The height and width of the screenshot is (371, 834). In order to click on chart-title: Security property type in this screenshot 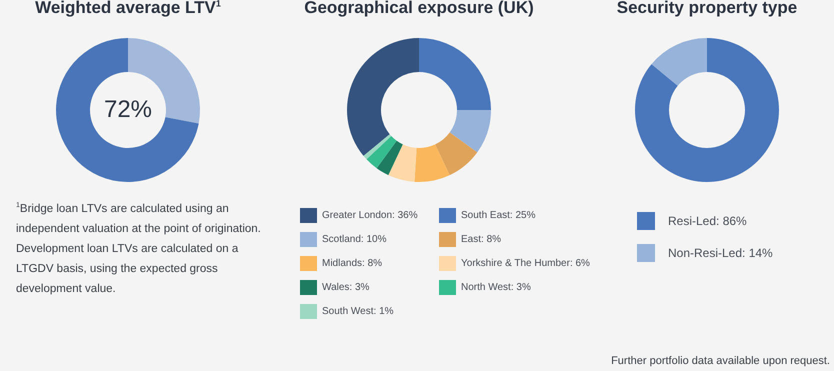, I will do `click(707, 9)`.